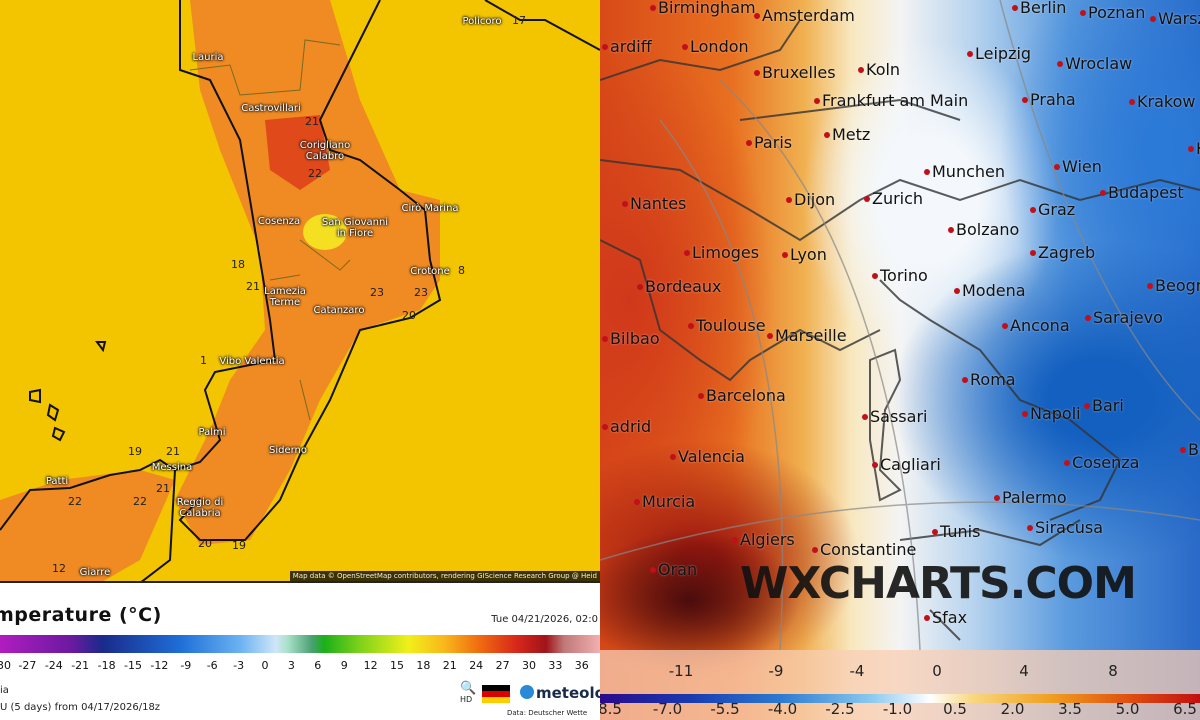 The image size is (1200, 720). I want to click on city-label: San Giovanni in Fiore, so click(355, 228).